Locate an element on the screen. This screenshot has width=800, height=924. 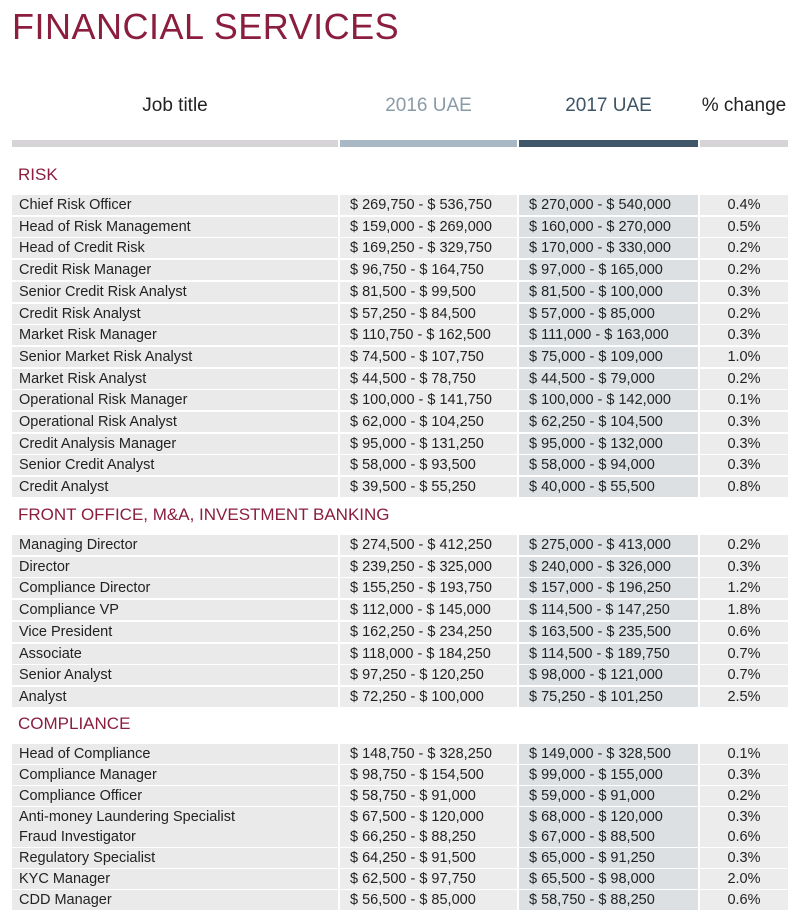
table-cell: 1.0% is located at coordinates (744, 356).